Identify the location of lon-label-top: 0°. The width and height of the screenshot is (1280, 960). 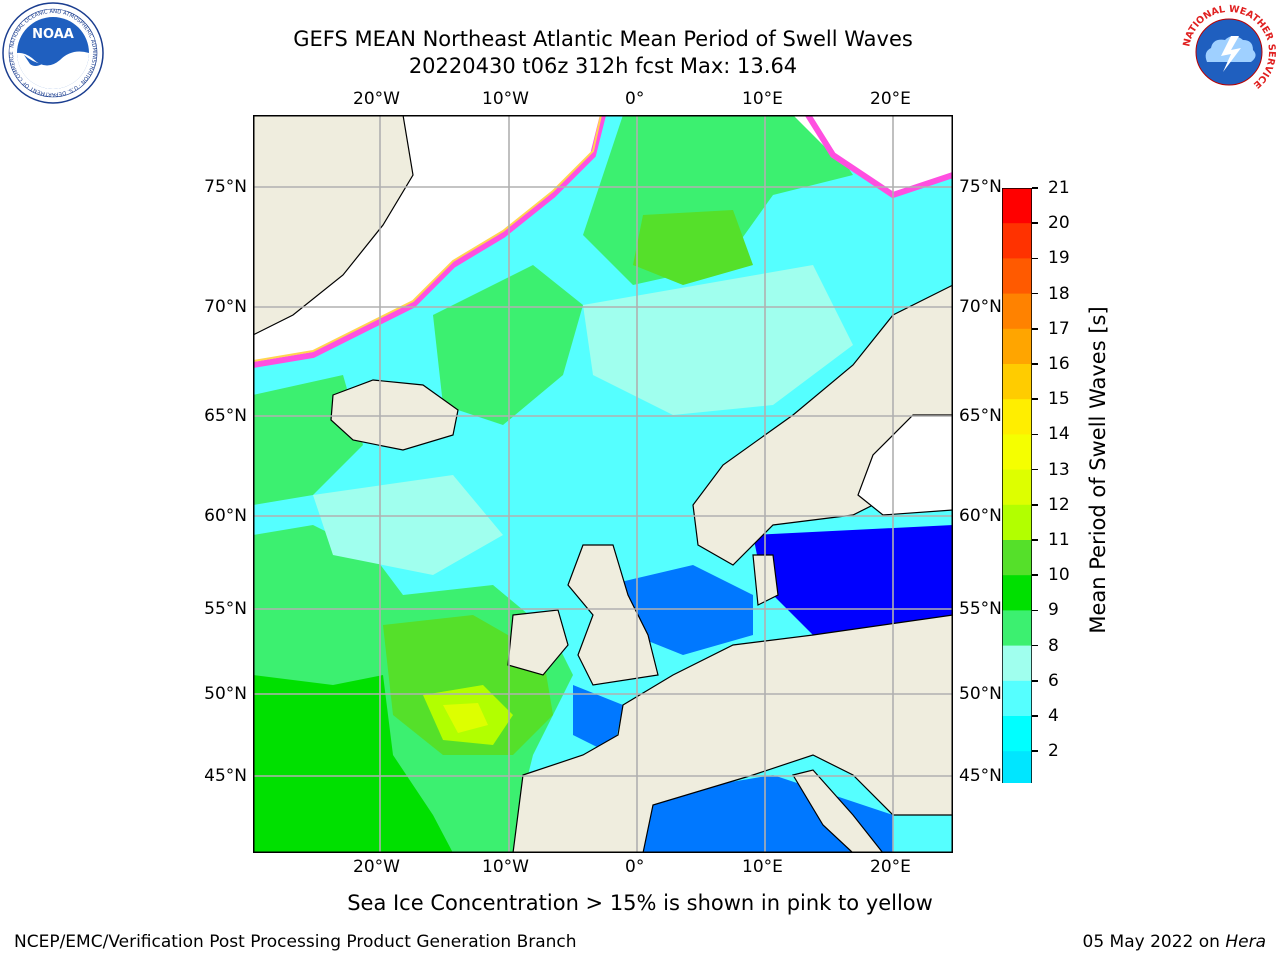
(635, 99).